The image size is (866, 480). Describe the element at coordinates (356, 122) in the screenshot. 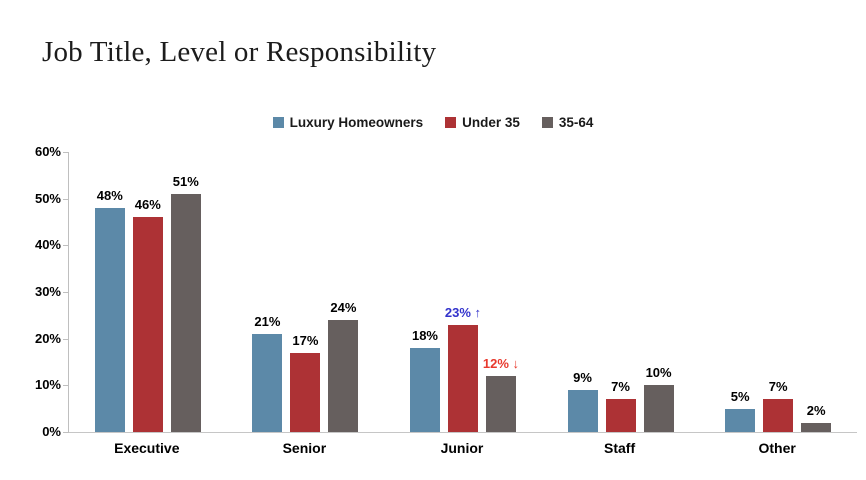

I see `legend-label: Luxury Homeowners` at that location.